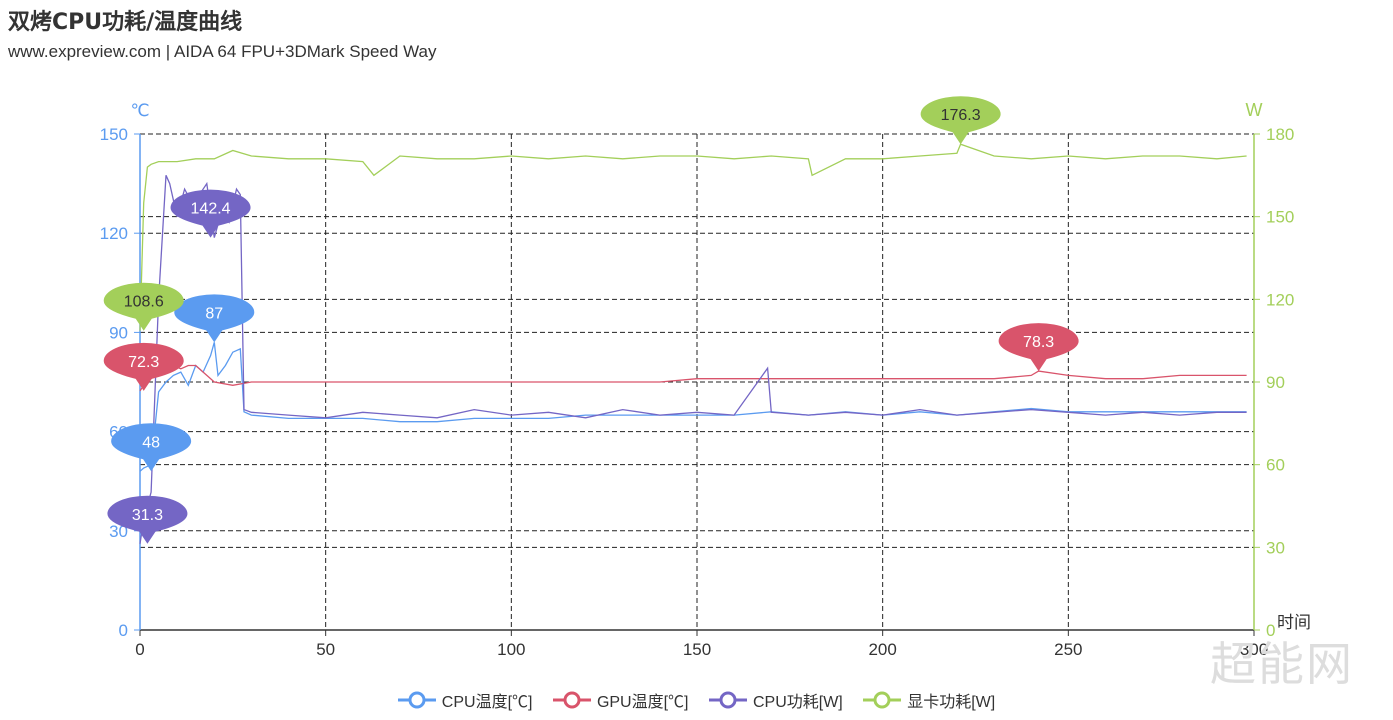 The image size is (1393, 720). I want to click on chart-title: 双烤CPU功耗/温度曲线, so click(125, 22).